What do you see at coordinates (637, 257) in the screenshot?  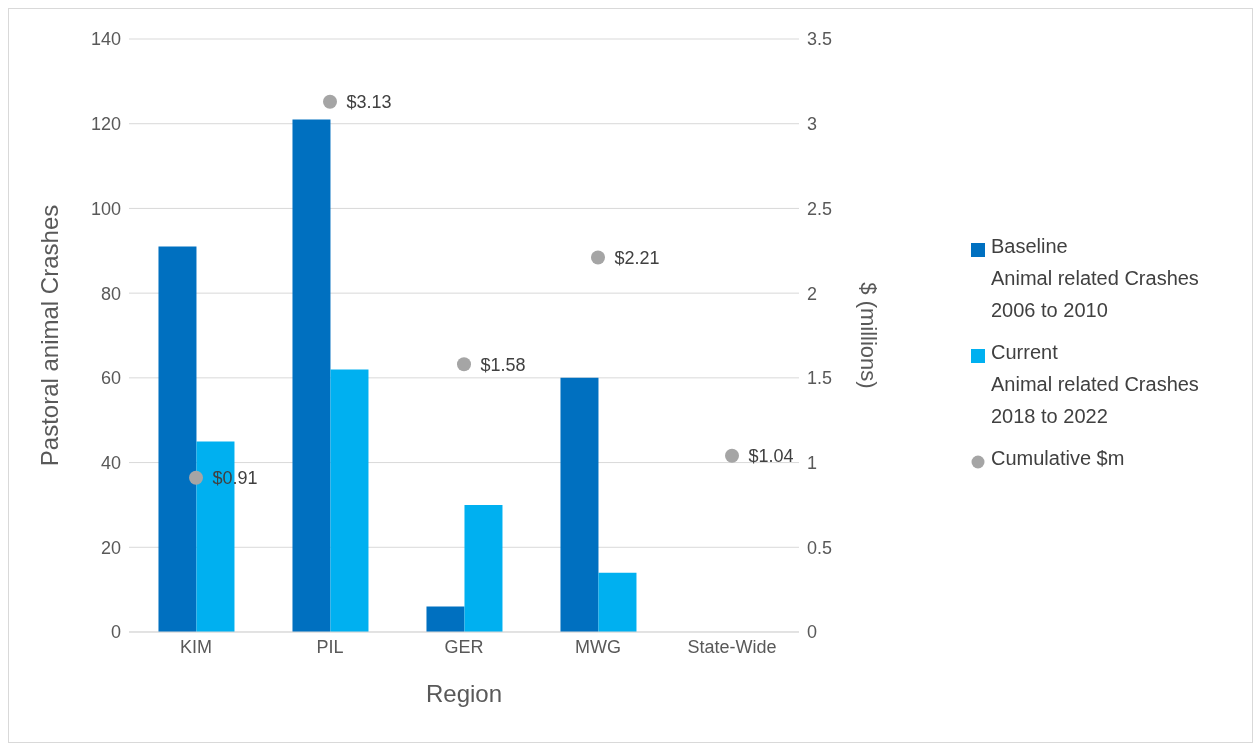 I see `data-label: $2.21` at bounding box center [637, 257].